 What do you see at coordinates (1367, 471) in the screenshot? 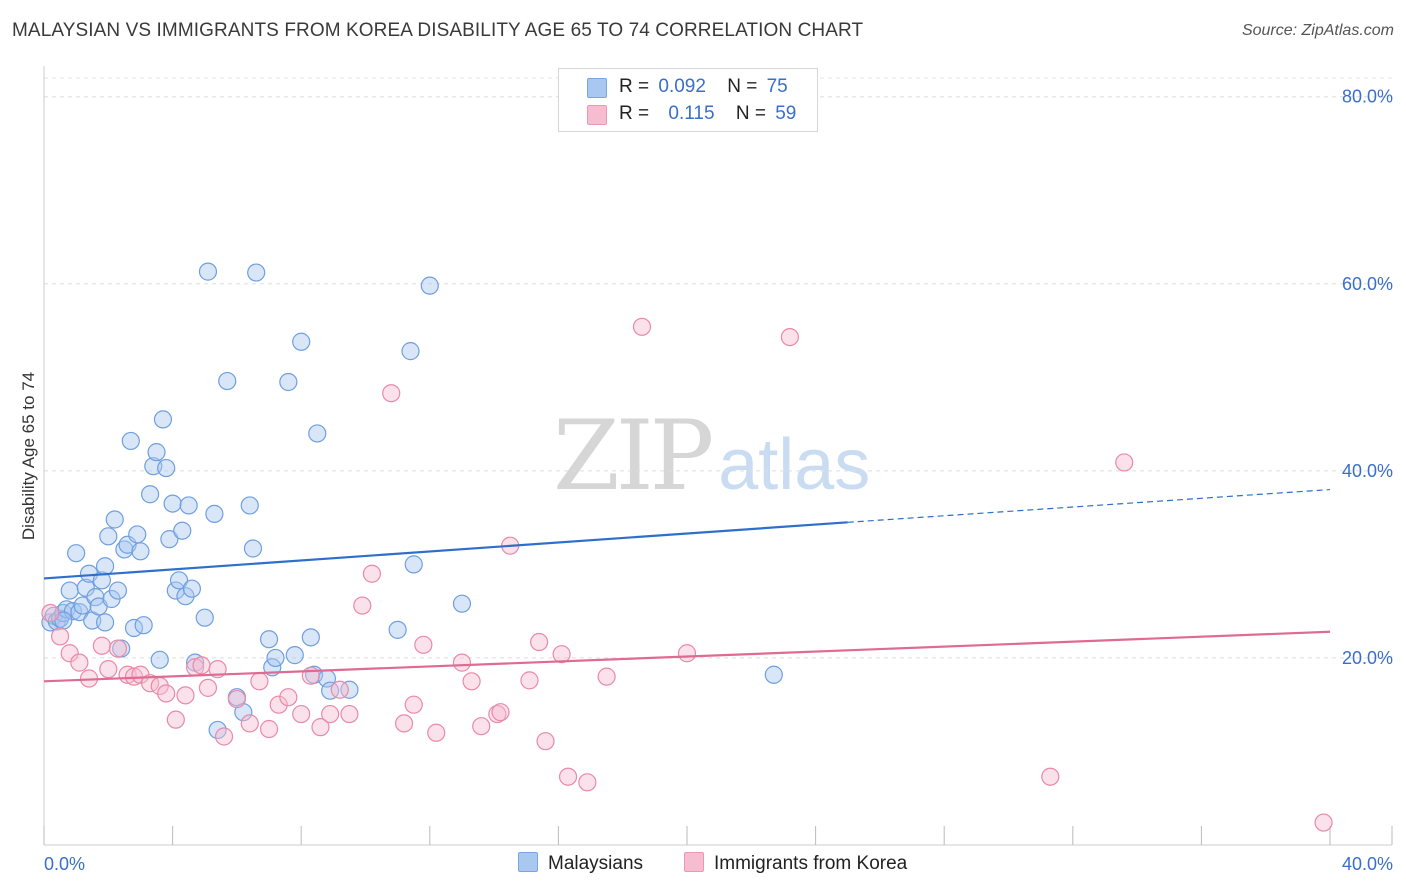
I see `y-tick-label: 40.0%` at bounding box center [1367, 471].